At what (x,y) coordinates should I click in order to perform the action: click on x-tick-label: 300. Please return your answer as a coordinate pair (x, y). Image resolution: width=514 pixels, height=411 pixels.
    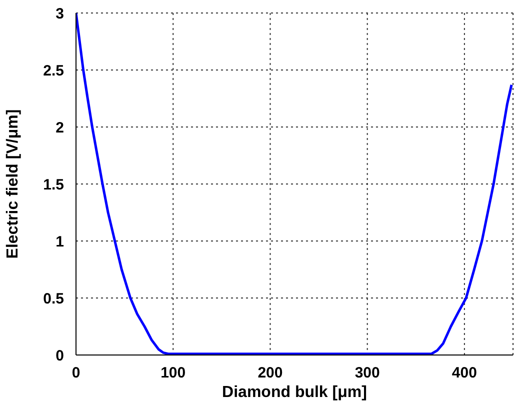
    Looking at the image, I should click on (367, 373).